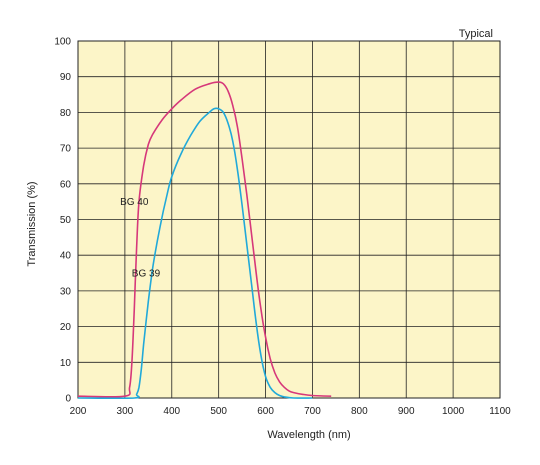 This screenshot has height=465, width=540. Describe the element at coordinates (66, 291) in the screenshot. I see `y-tick-label-30: 30` at that location.